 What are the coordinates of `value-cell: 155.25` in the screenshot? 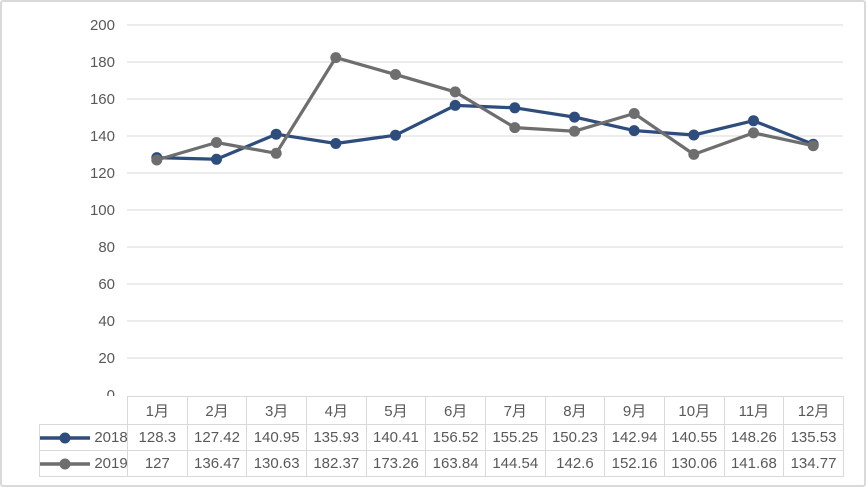 It's located at (515, 437).